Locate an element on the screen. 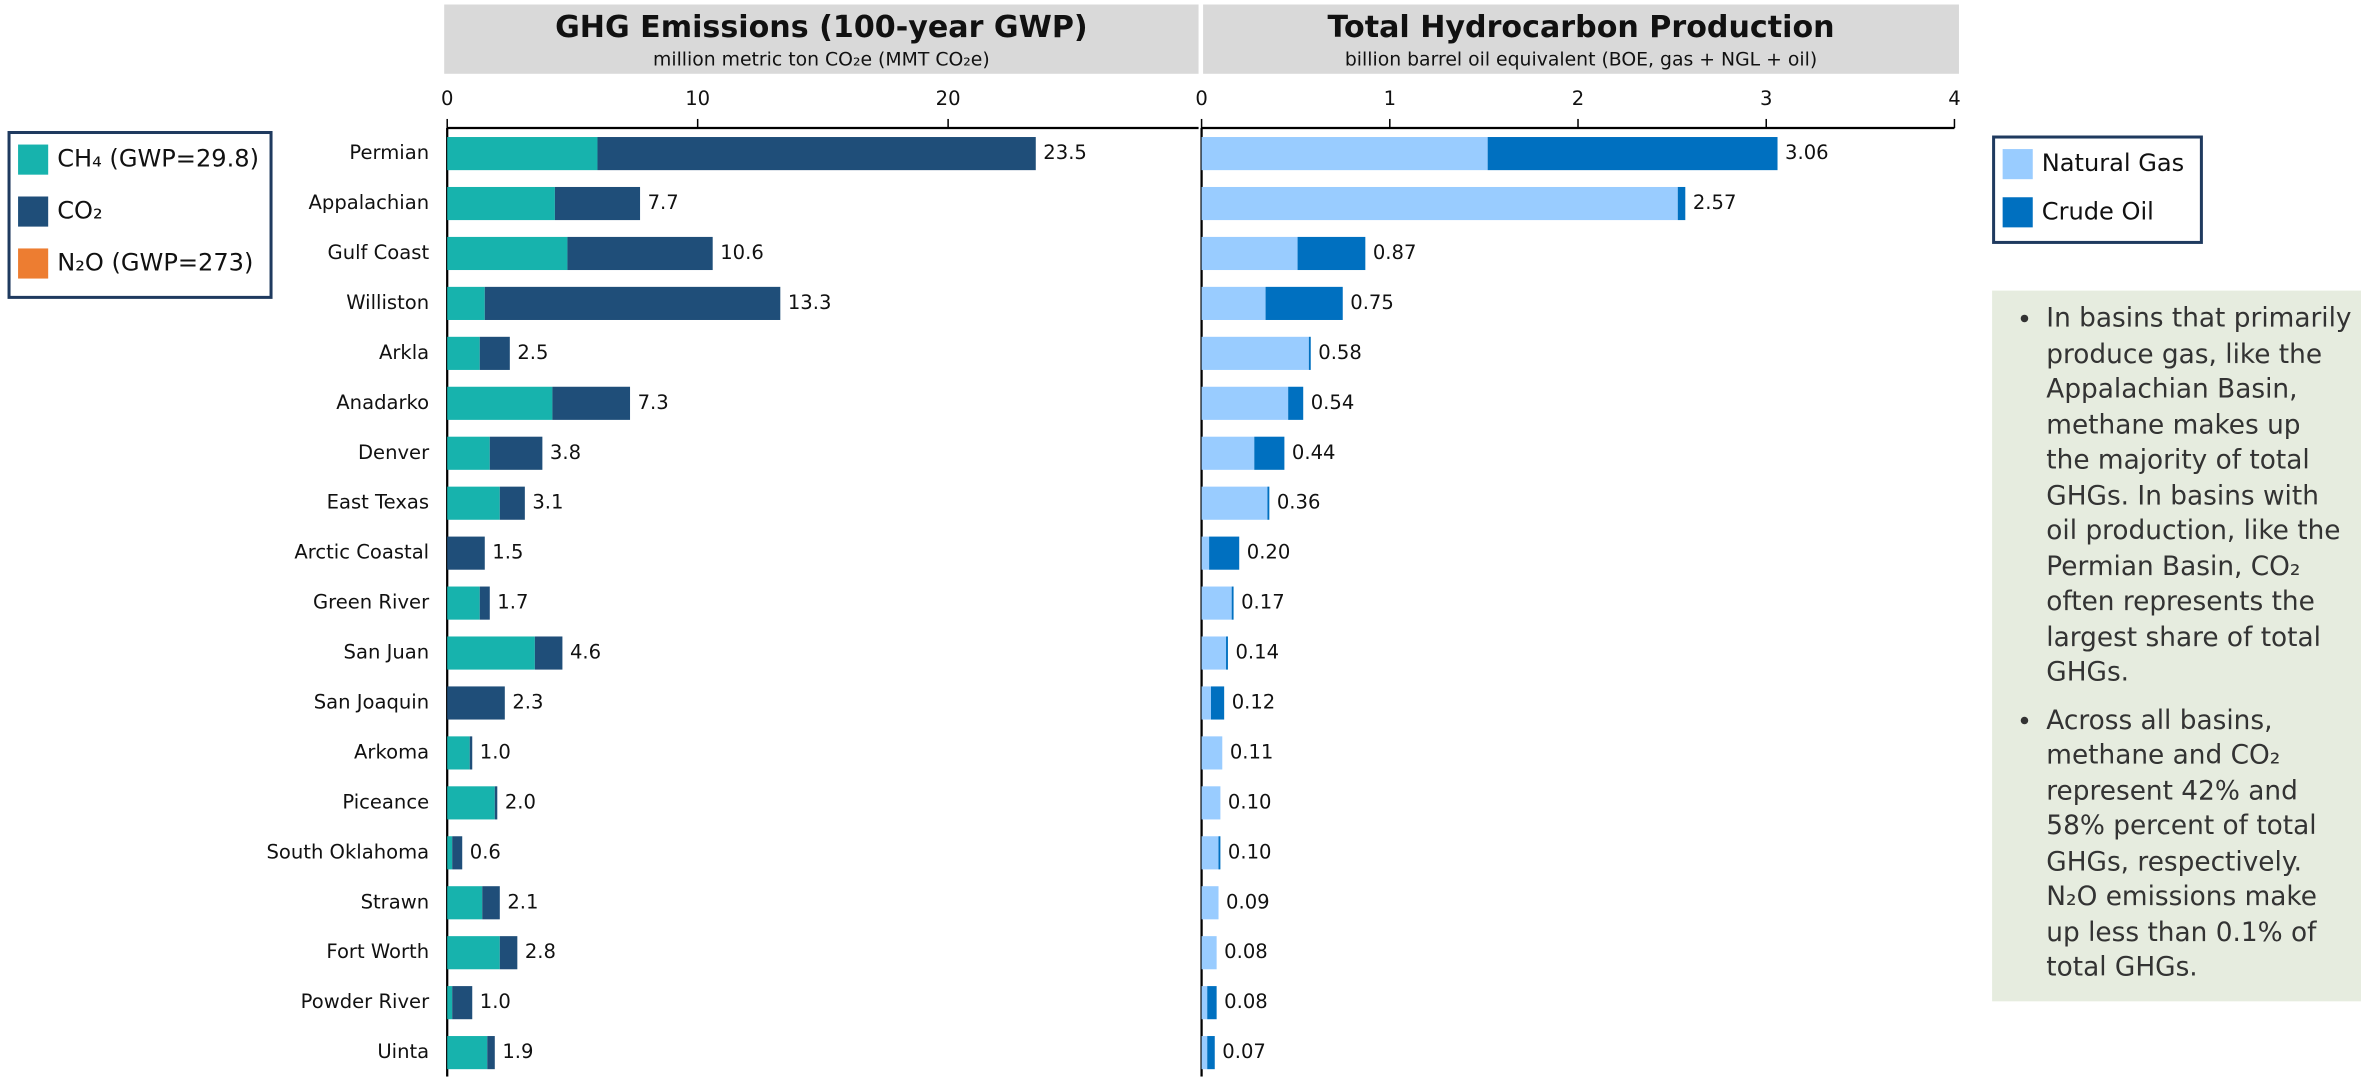  y-tick-label: Arkla is located at coordinates (404, 352).